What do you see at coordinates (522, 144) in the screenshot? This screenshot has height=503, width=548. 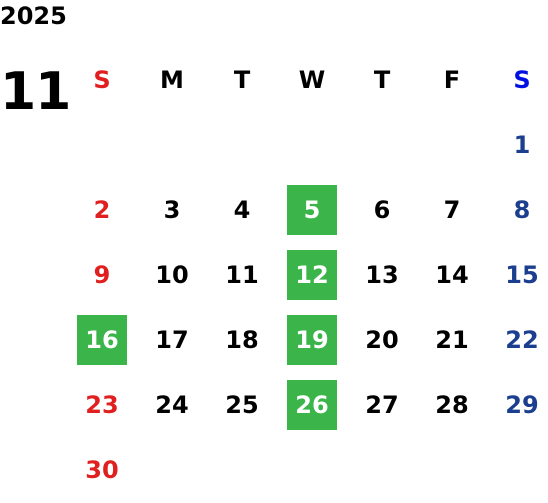 I see `calendar-day: 1` at bounding box center [522, 144].